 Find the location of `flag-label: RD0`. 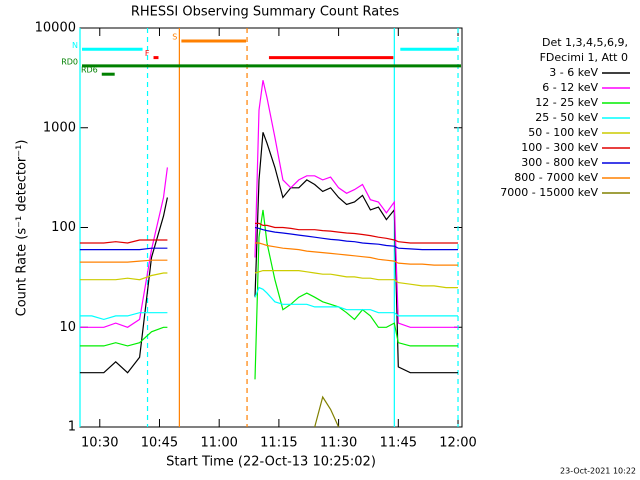

flag-label: RD0 is located at coordinates (69, 61).